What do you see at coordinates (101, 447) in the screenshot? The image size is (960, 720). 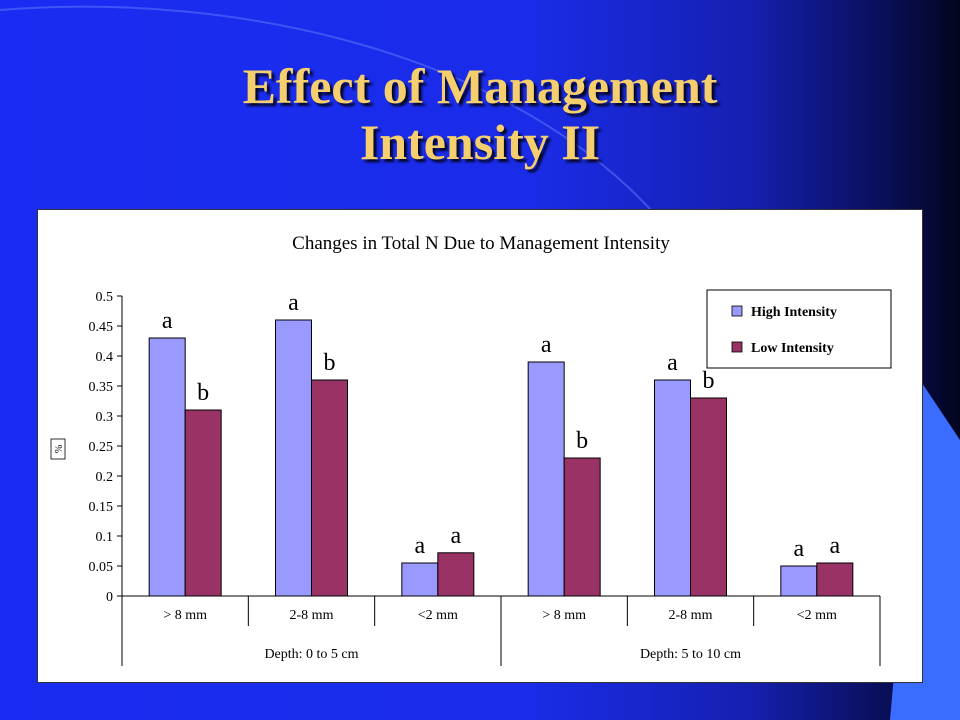 I see `y-tick-label: 0.25` at bounding box center [101, 447].